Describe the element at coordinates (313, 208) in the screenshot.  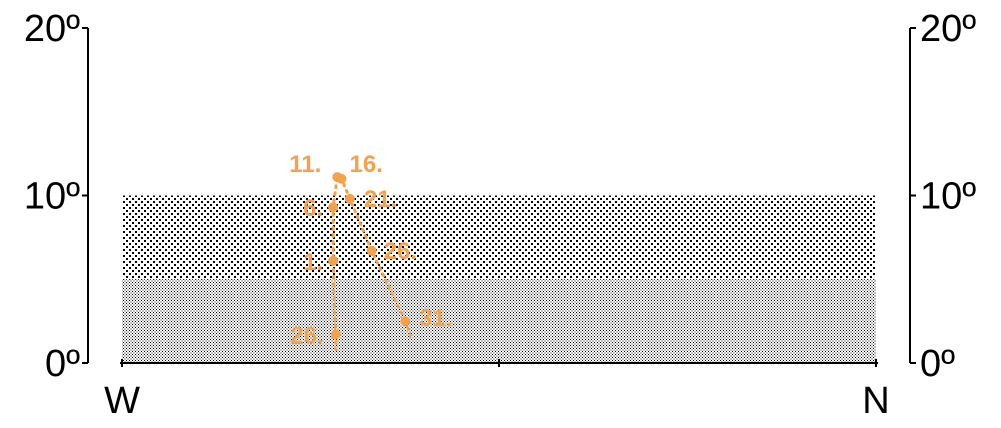
I see `data-point-label: 6.` at that location.